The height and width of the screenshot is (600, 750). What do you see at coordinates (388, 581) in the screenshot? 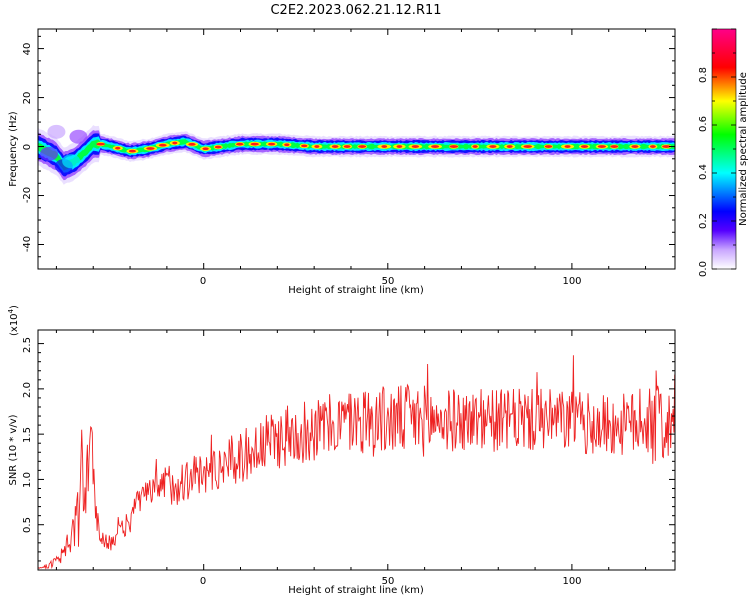
I see `snr-xtick-50: 50` at bounding box center [388, 581].